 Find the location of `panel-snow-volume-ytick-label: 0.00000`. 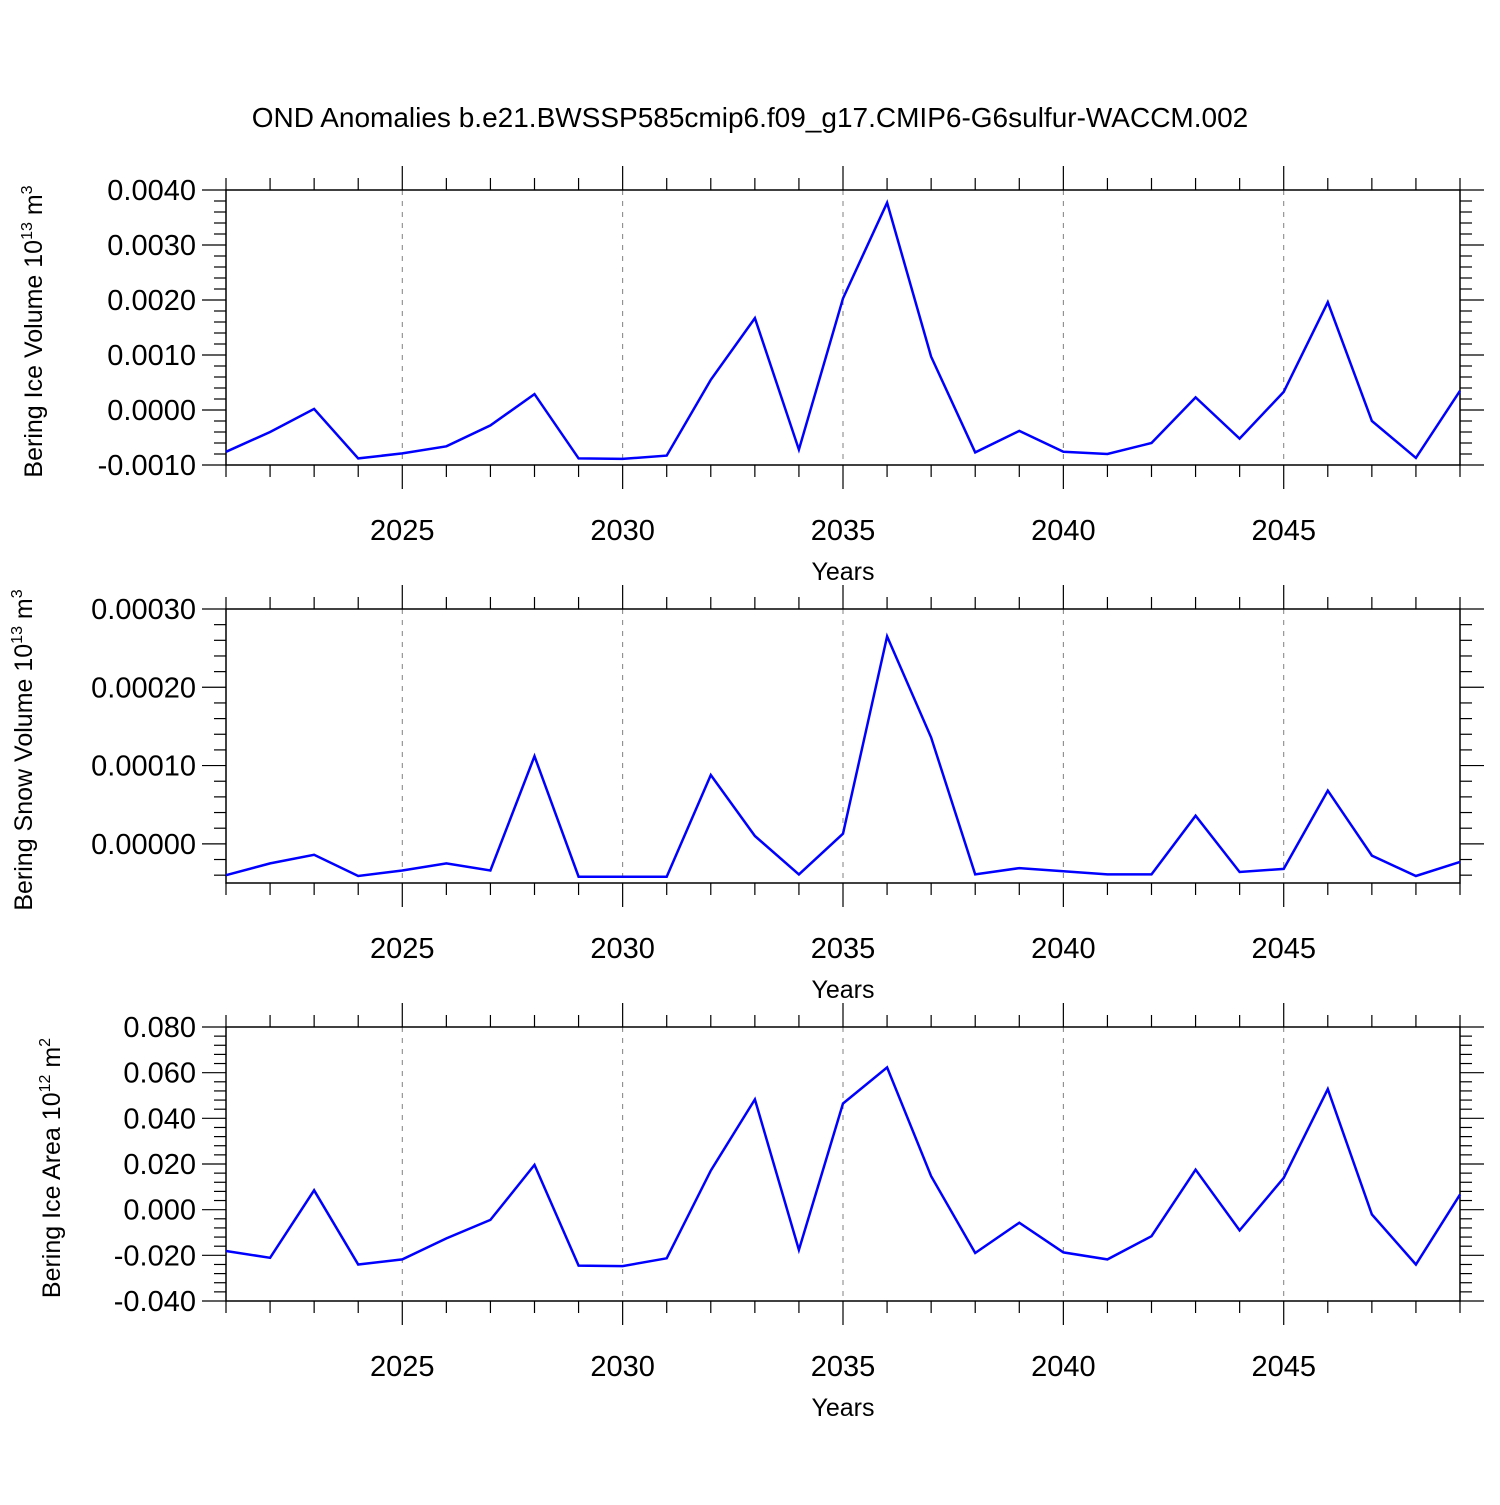

panel-snow-volume-ytick-label: 0.00000 is located at coordinates (143, 845).